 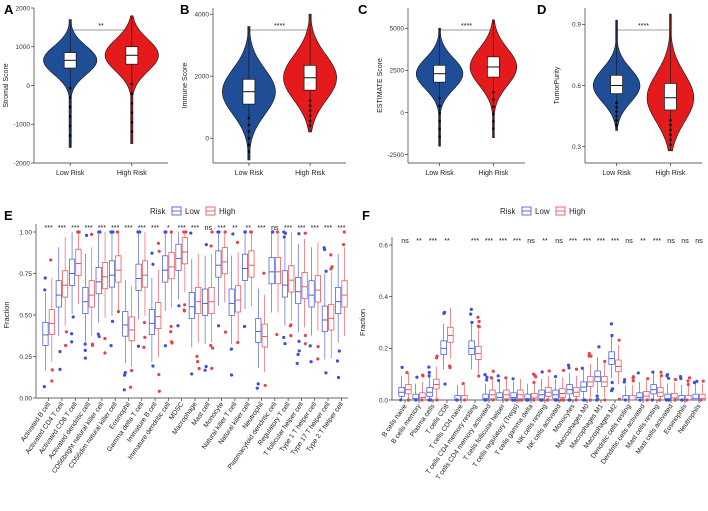 What do you see at coordinates (383, 349) in the screenshot?
I see `y-tick-label: 0.2` at bounding box center [383, 349].